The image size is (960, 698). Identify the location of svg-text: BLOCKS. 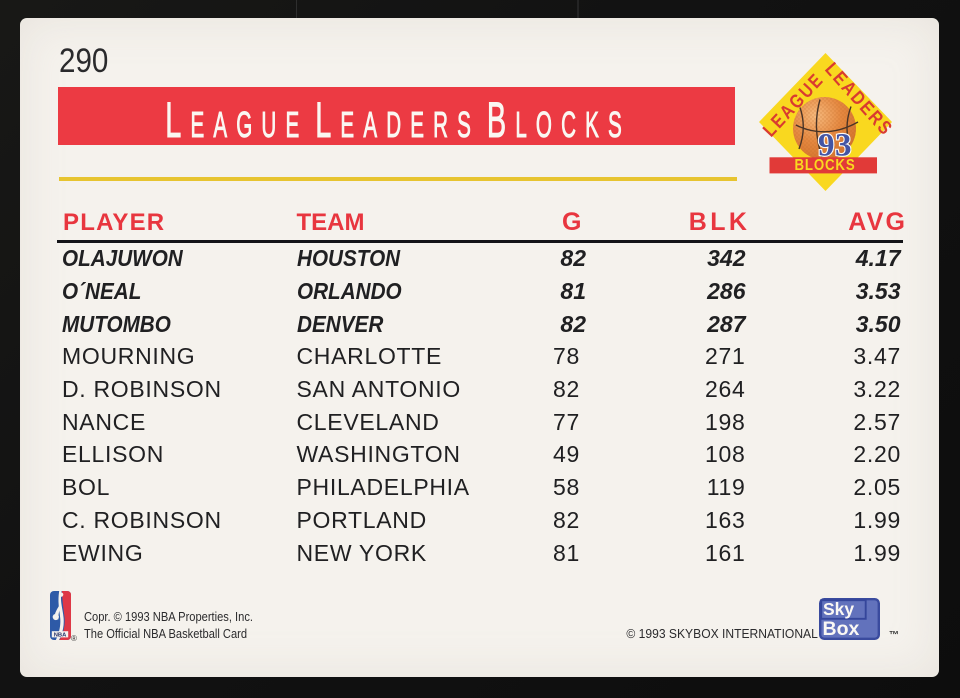
(825, 165).